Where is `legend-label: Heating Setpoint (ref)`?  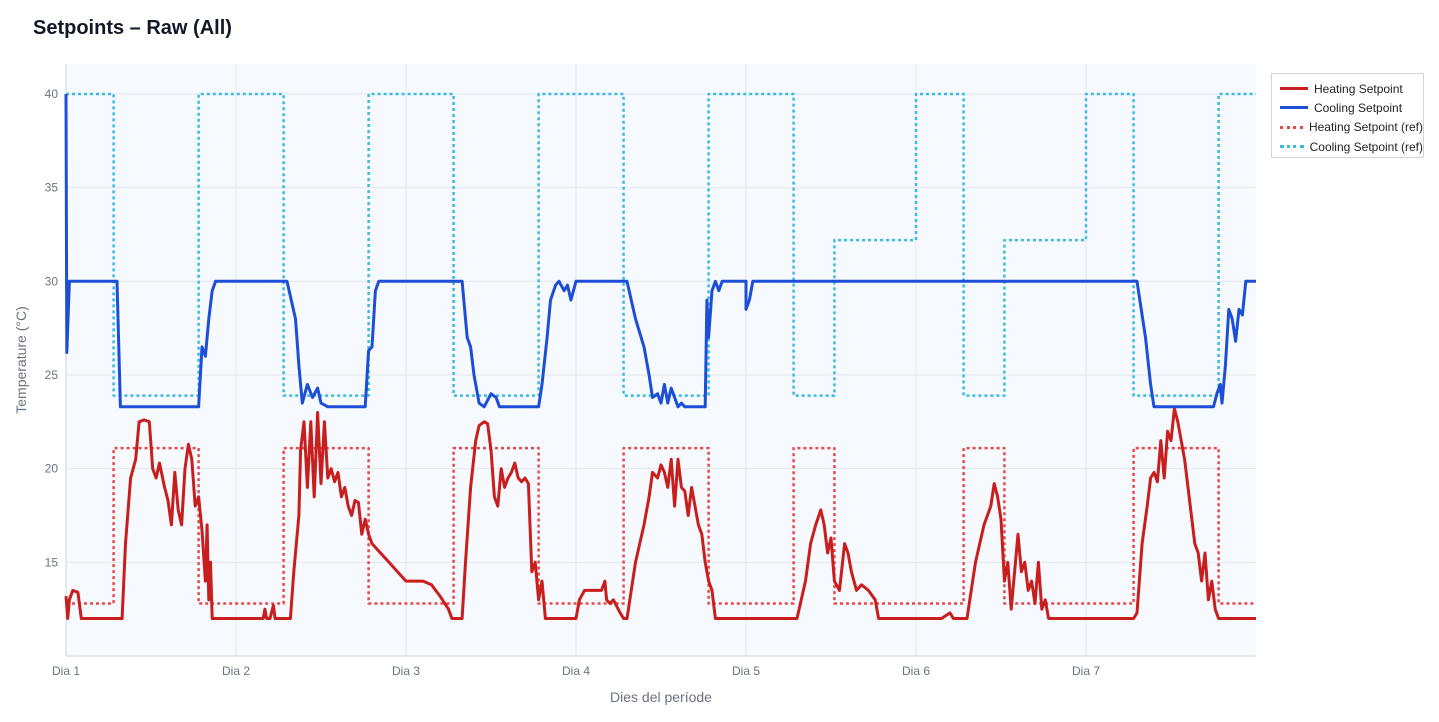 legend-label: Heating Setpoint (ref) is located at coordinates (1365, 127).